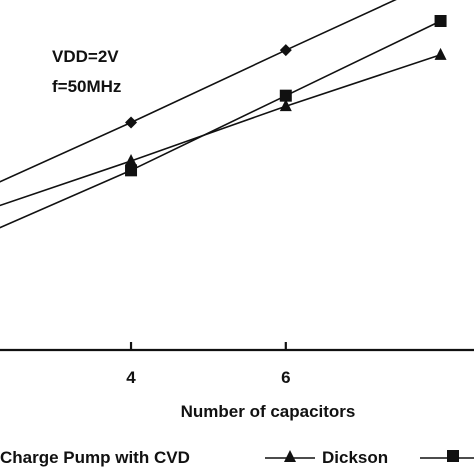 The image size is (474, 474). Describe the element at coordinates (355, 457) in the screenshot. I see `legend-label-dickson: Dickson` at that location.